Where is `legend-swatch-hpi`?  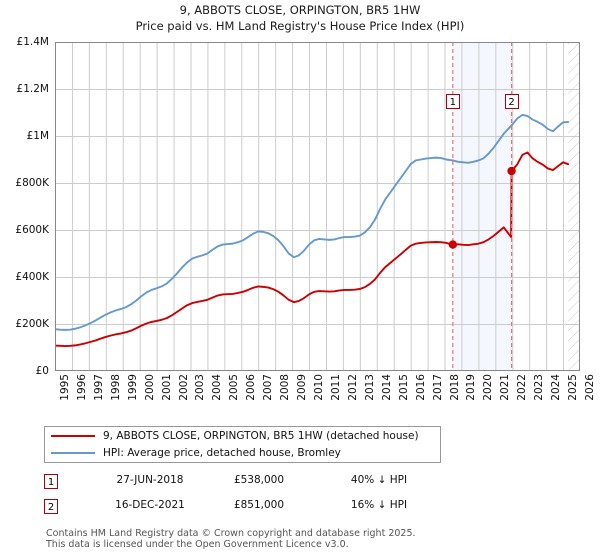
legend-swatch-hpi is located at coordinates (73, 453).